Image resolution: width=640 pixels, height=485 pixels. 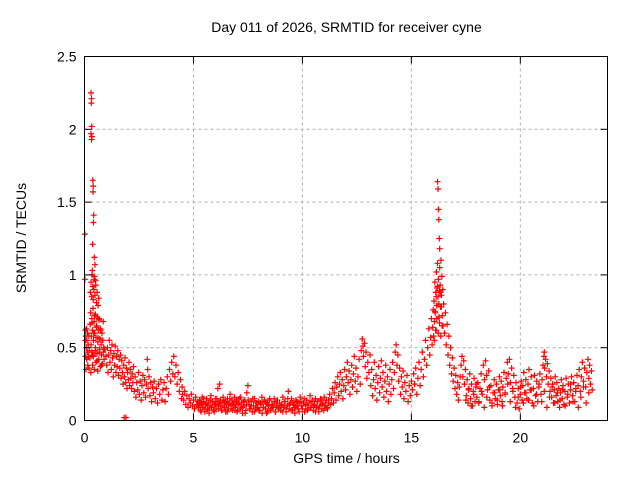 I want to click on y-tick-label: 2.5, so click(x=67, y=57).